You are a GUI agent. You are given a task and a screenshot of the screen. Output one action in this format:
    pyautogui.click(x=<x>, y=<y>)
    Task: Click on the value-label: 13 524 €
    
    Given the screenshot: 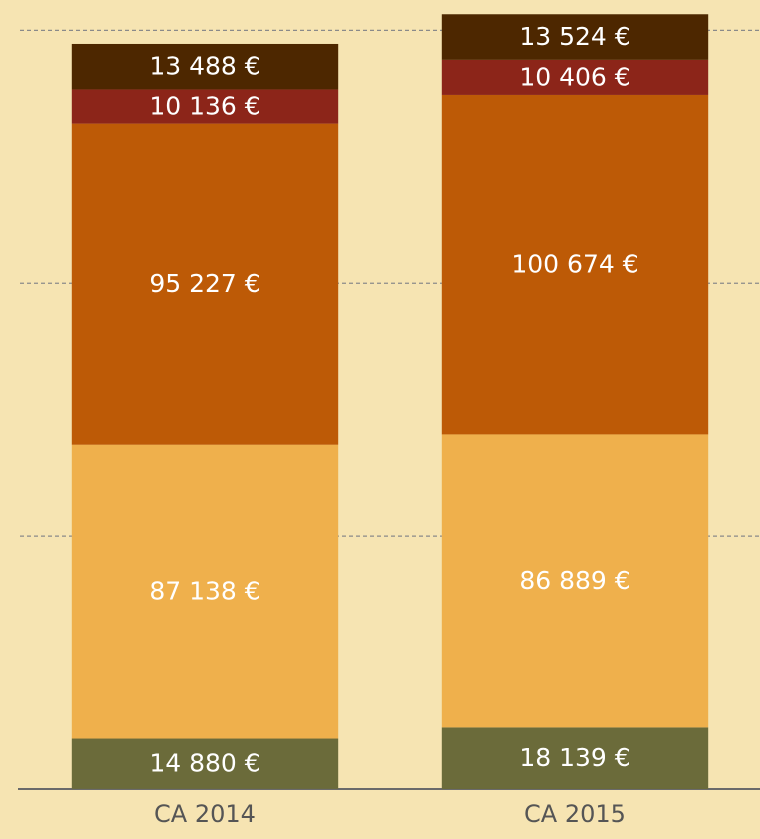 What is the action you would take?
    pyautogui.click(x=574, y=36)
    